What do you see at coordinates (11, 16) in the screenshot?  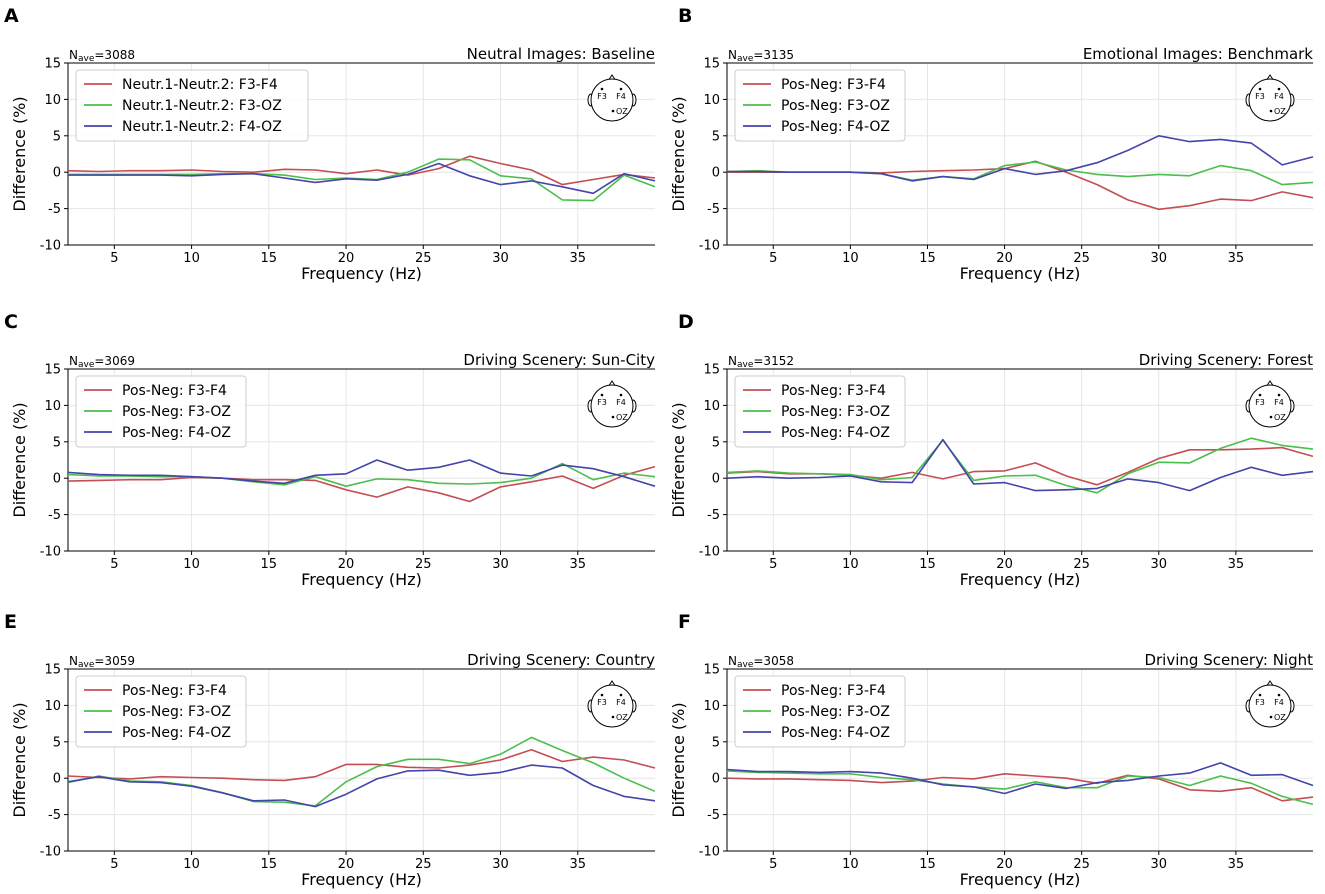 I see `panel-letter: A` at bounding box center [11, 16].